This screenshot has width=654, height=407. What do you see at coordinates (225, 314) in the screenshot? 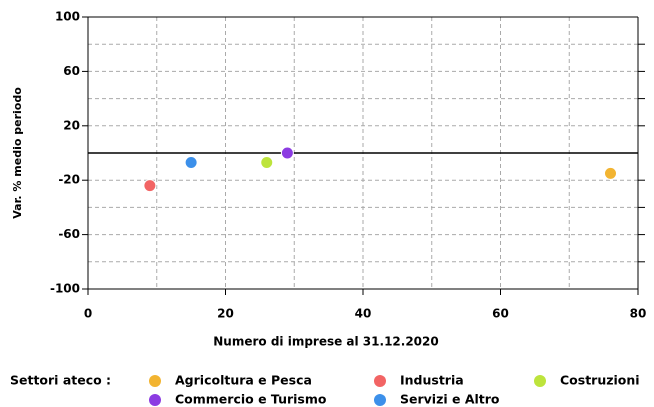
I see `x-tick-label: 20` at bounding box center [225, 314].